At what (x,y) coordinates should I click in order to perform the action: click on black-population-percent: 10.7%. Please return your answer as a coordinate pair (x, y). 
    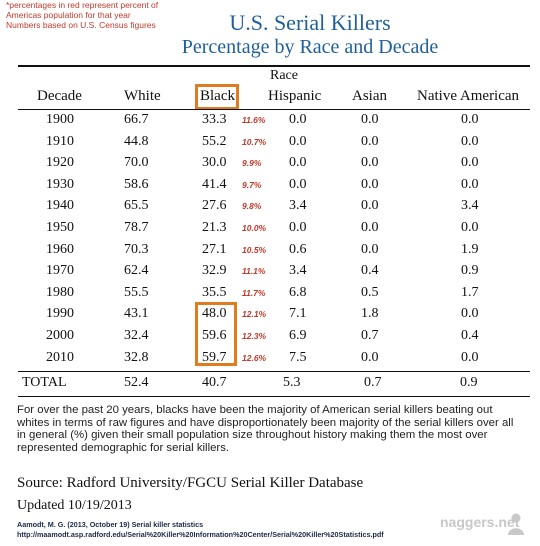
    Looking at the image, I should click on (254, 141).